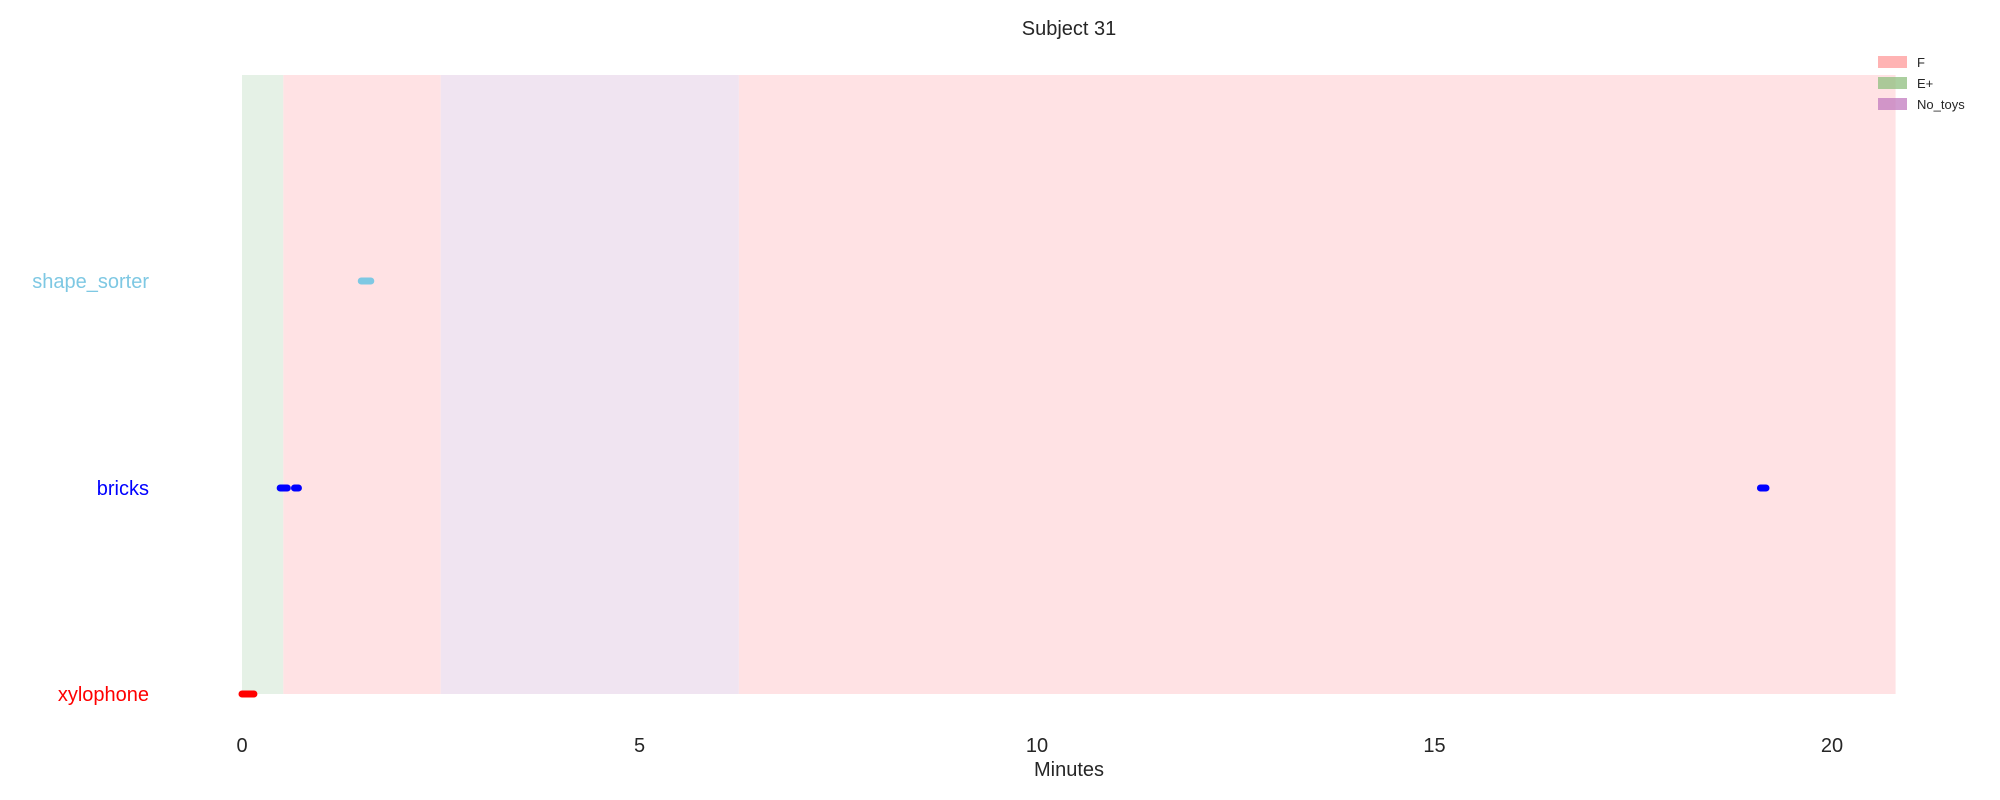 This screenshot has width=2000, height=800. What do you see at coordinates (1832, 746) in the screenshot?
I see `x-tick-label-20: 20` at bounding box center [1832, 746].